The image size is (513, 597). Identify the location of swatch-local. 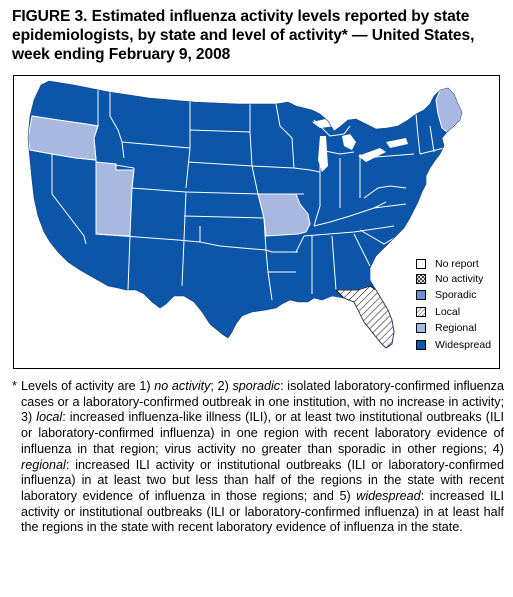
(421, 312).